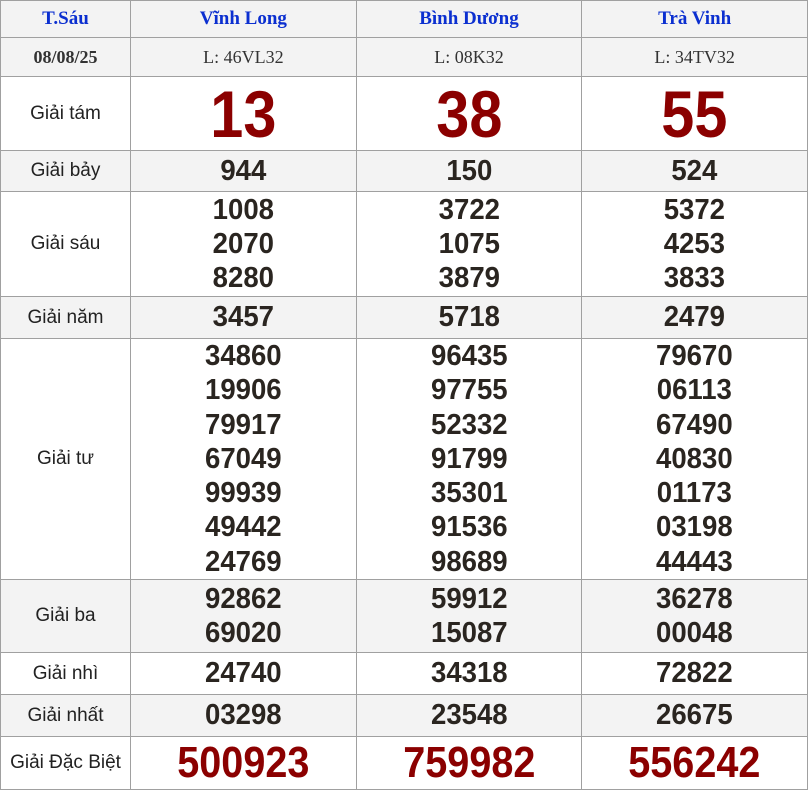 This screenshot has height=790, width=808. Describe the element at coordinates (243, 209) in the screenshot. I see `prize-number: 1008` at that location.